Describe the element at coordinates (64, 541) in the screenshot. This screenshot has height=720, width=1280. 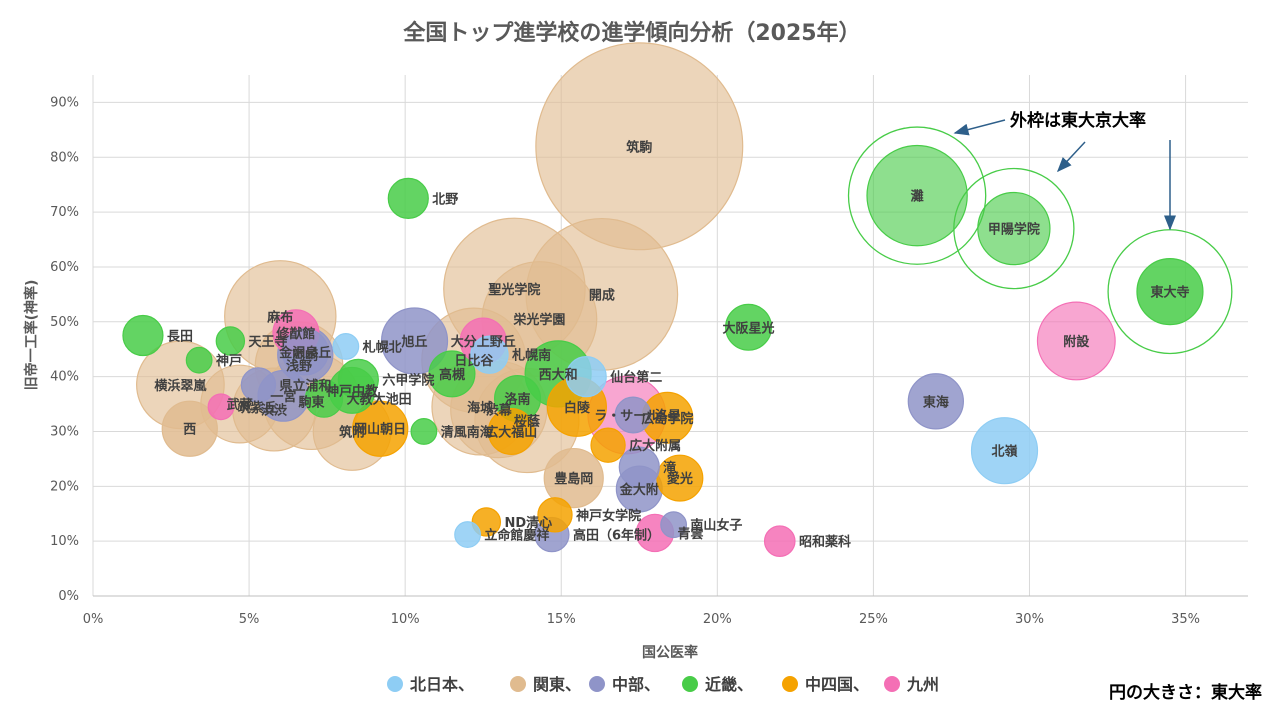
I see `y-tick-label: 10%` at that location.